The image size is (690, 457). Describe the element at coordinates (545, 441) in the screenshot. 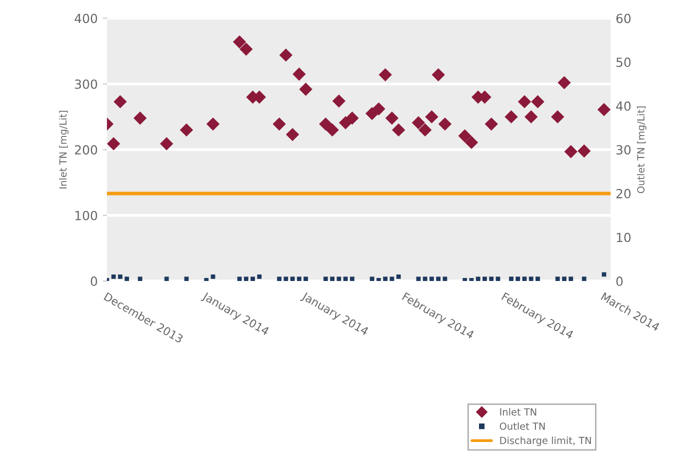

I see `legend-label: Discharge limit, TN` at that location.